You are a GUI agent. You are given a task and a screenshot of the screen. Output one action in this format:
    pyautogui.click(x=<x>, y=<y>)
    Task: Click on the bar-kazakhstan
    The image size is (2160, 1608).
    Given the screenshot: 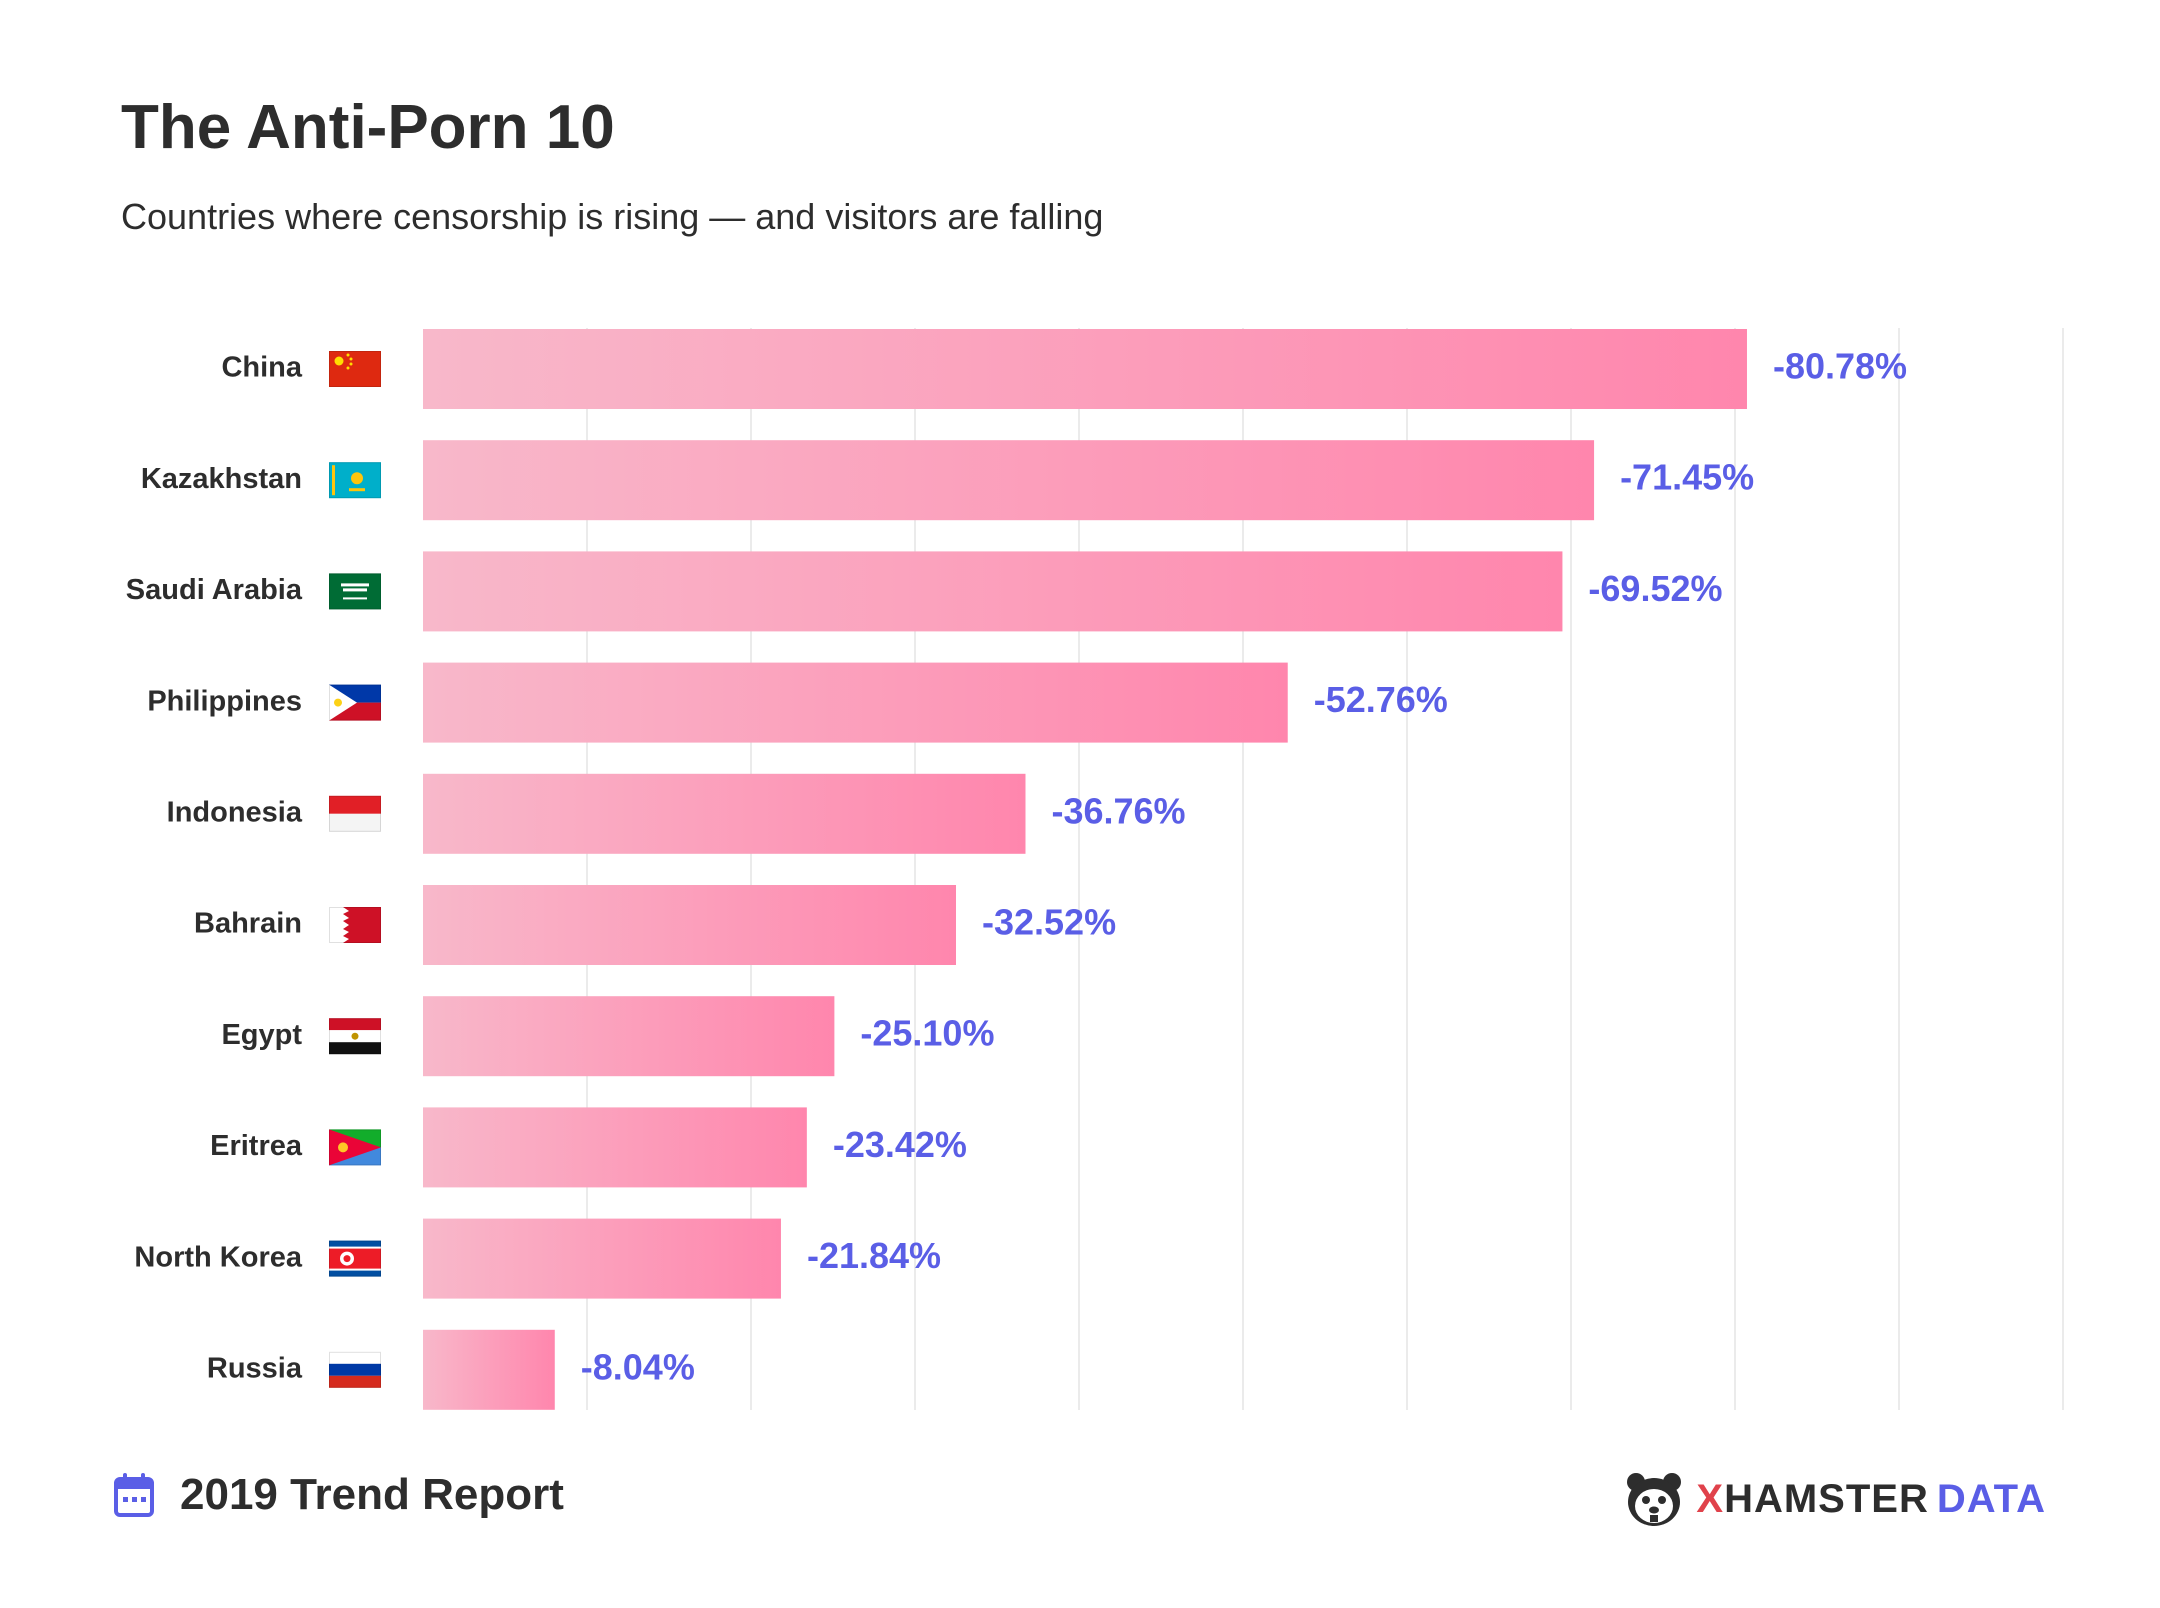 What is the action you would take?
    pyautogui.click(x=1009, y=480)
    